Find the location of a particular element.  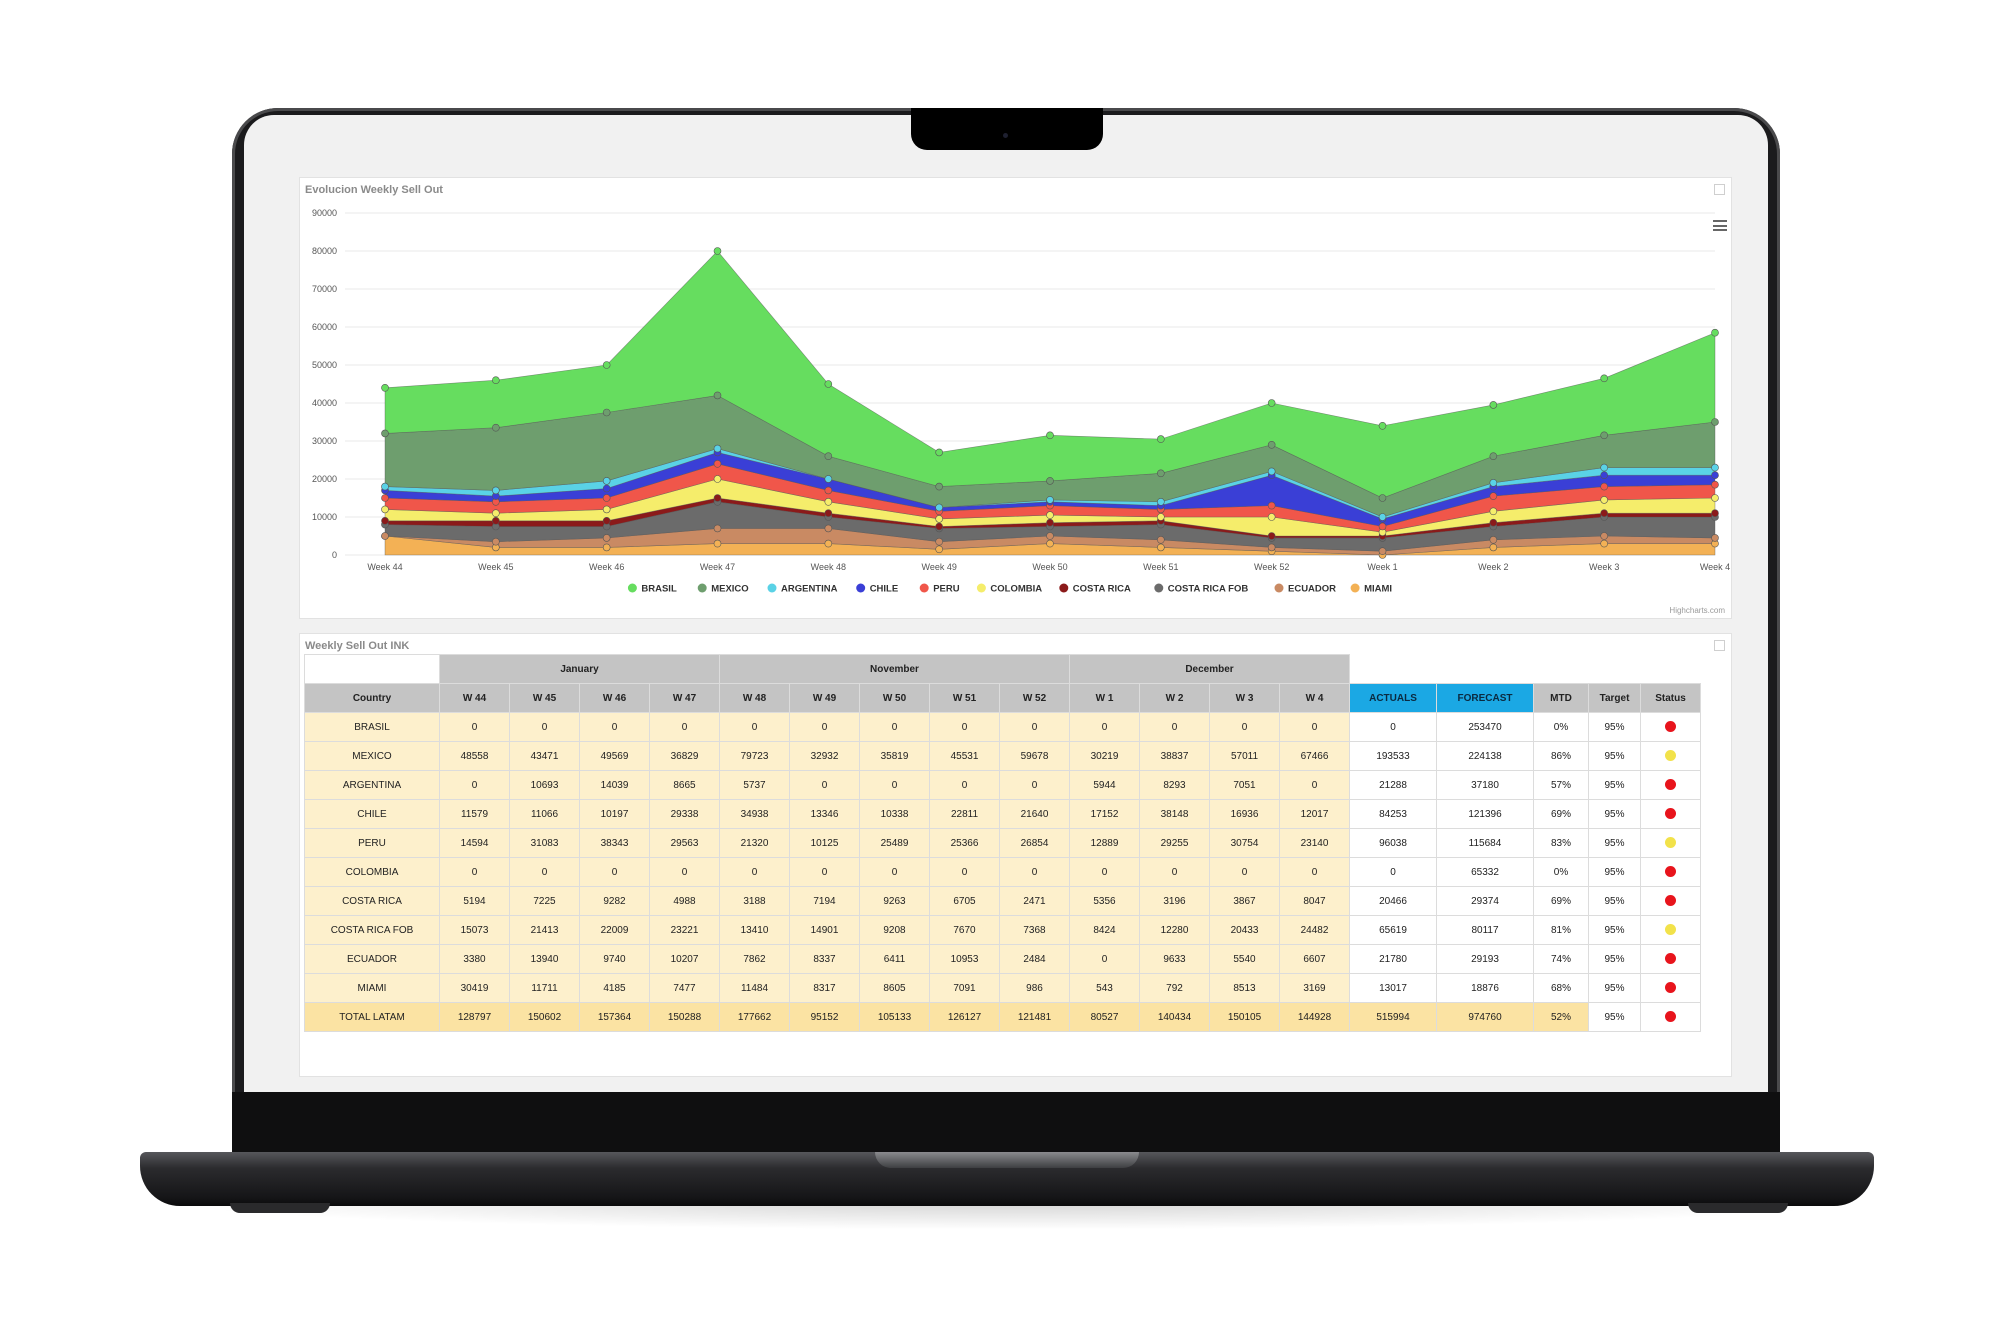

country-cell: COSTA RICA FOB is located at coordinates (372, 930).